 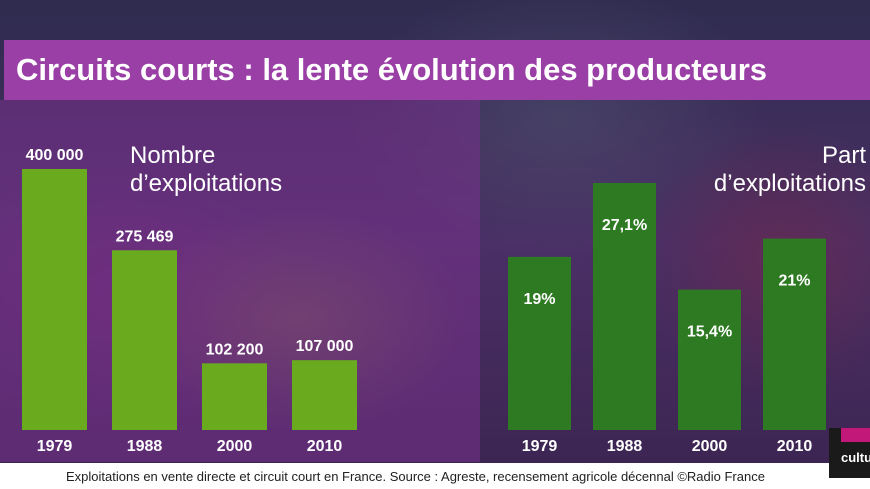 What do you see at coordinates (324, 395) in the screenshot?
I see `left-bar-2010` at bounding box center [324, 395].